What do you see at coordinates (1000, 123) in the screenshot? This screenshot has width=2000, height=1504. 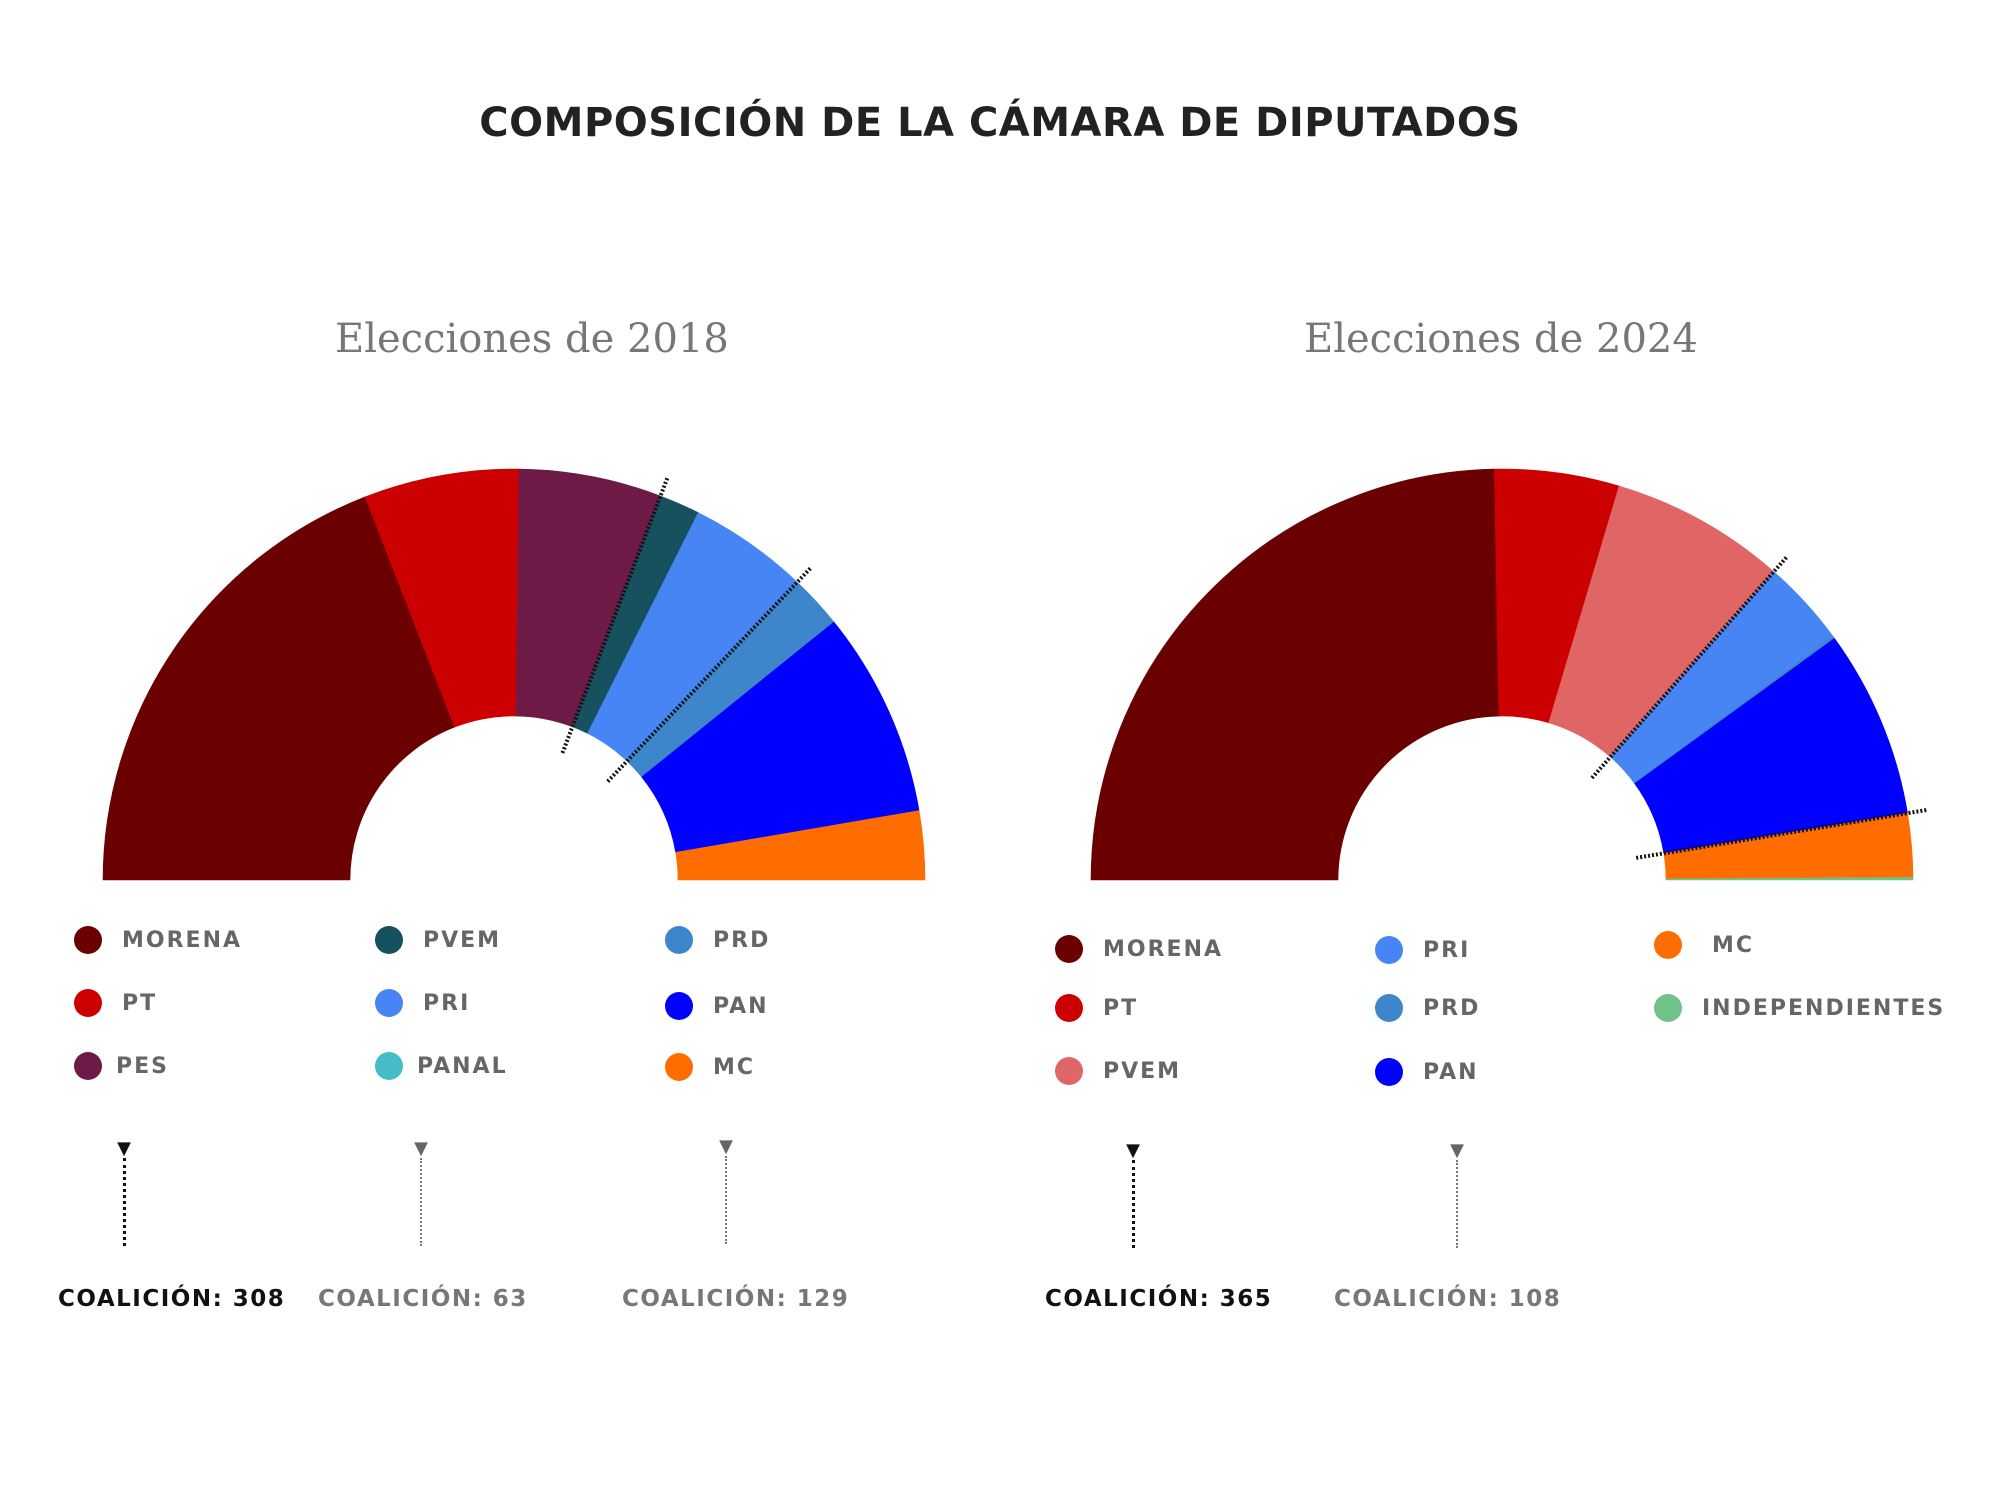 I see `page-title: COMPOSICIÓN DE LA CÁMARA DE DIPUTADOS` at bounding box center [1000, 123].